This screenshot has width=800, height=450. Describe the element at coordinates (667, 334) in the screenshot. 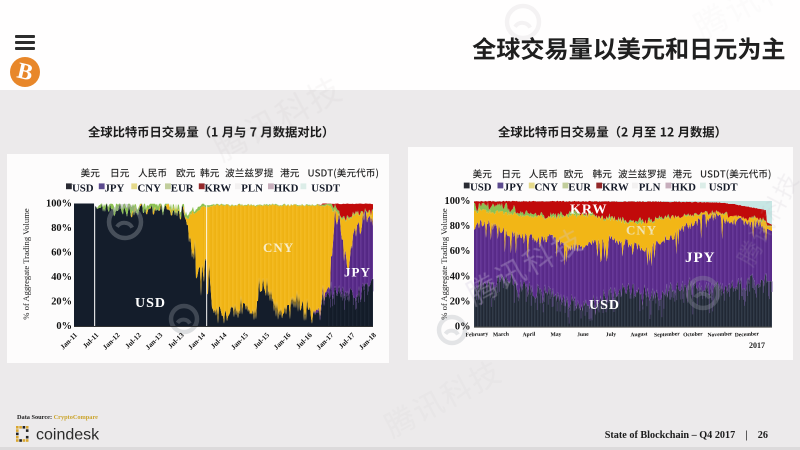

I see `svg-text: September` at that location.